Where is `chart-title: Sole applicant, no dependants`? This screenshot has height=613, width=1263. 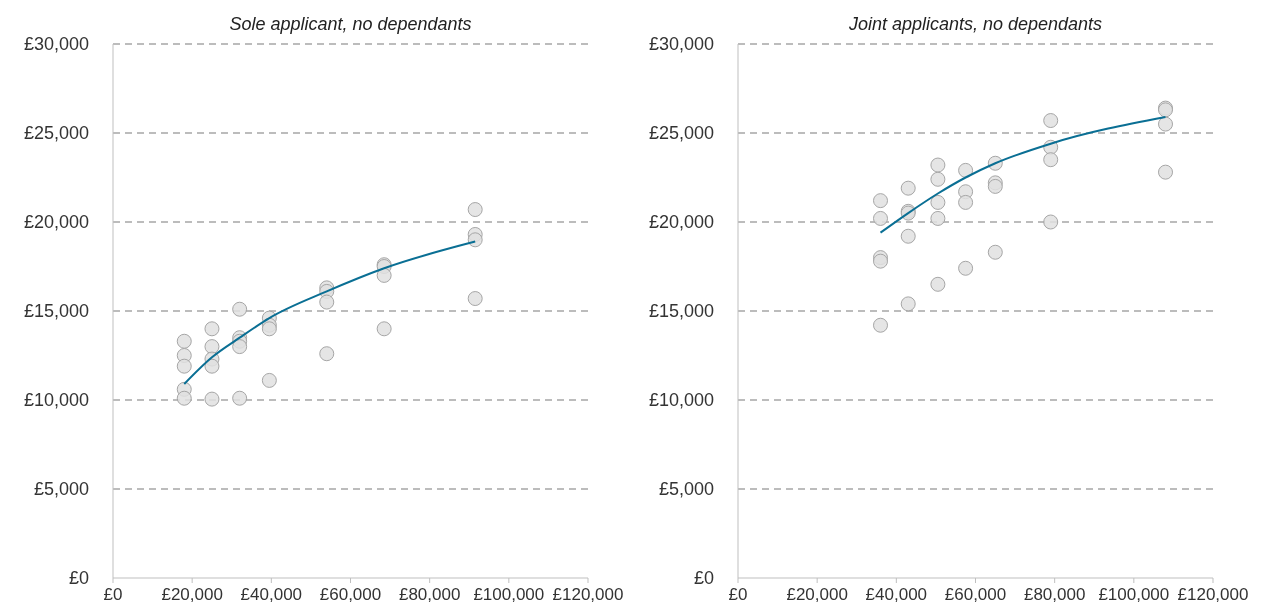 chart-title: Sole applicant, no dependants is located at coordinates (350, 24).